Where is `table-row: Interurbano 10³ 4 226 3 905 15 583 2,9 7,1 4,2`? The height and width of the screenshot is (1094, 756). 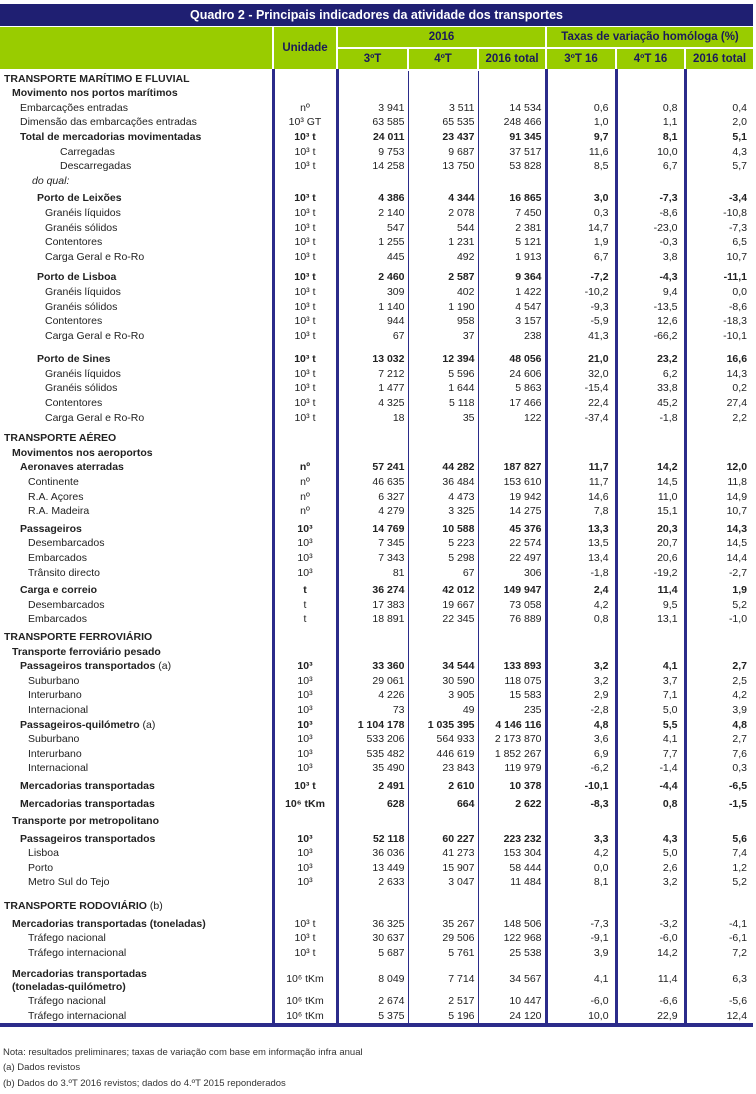
table-row: Interurbano 10³ 4 226 3 905 15 583 2,9 7,1 4,2 is located at coordinates (377, 695).